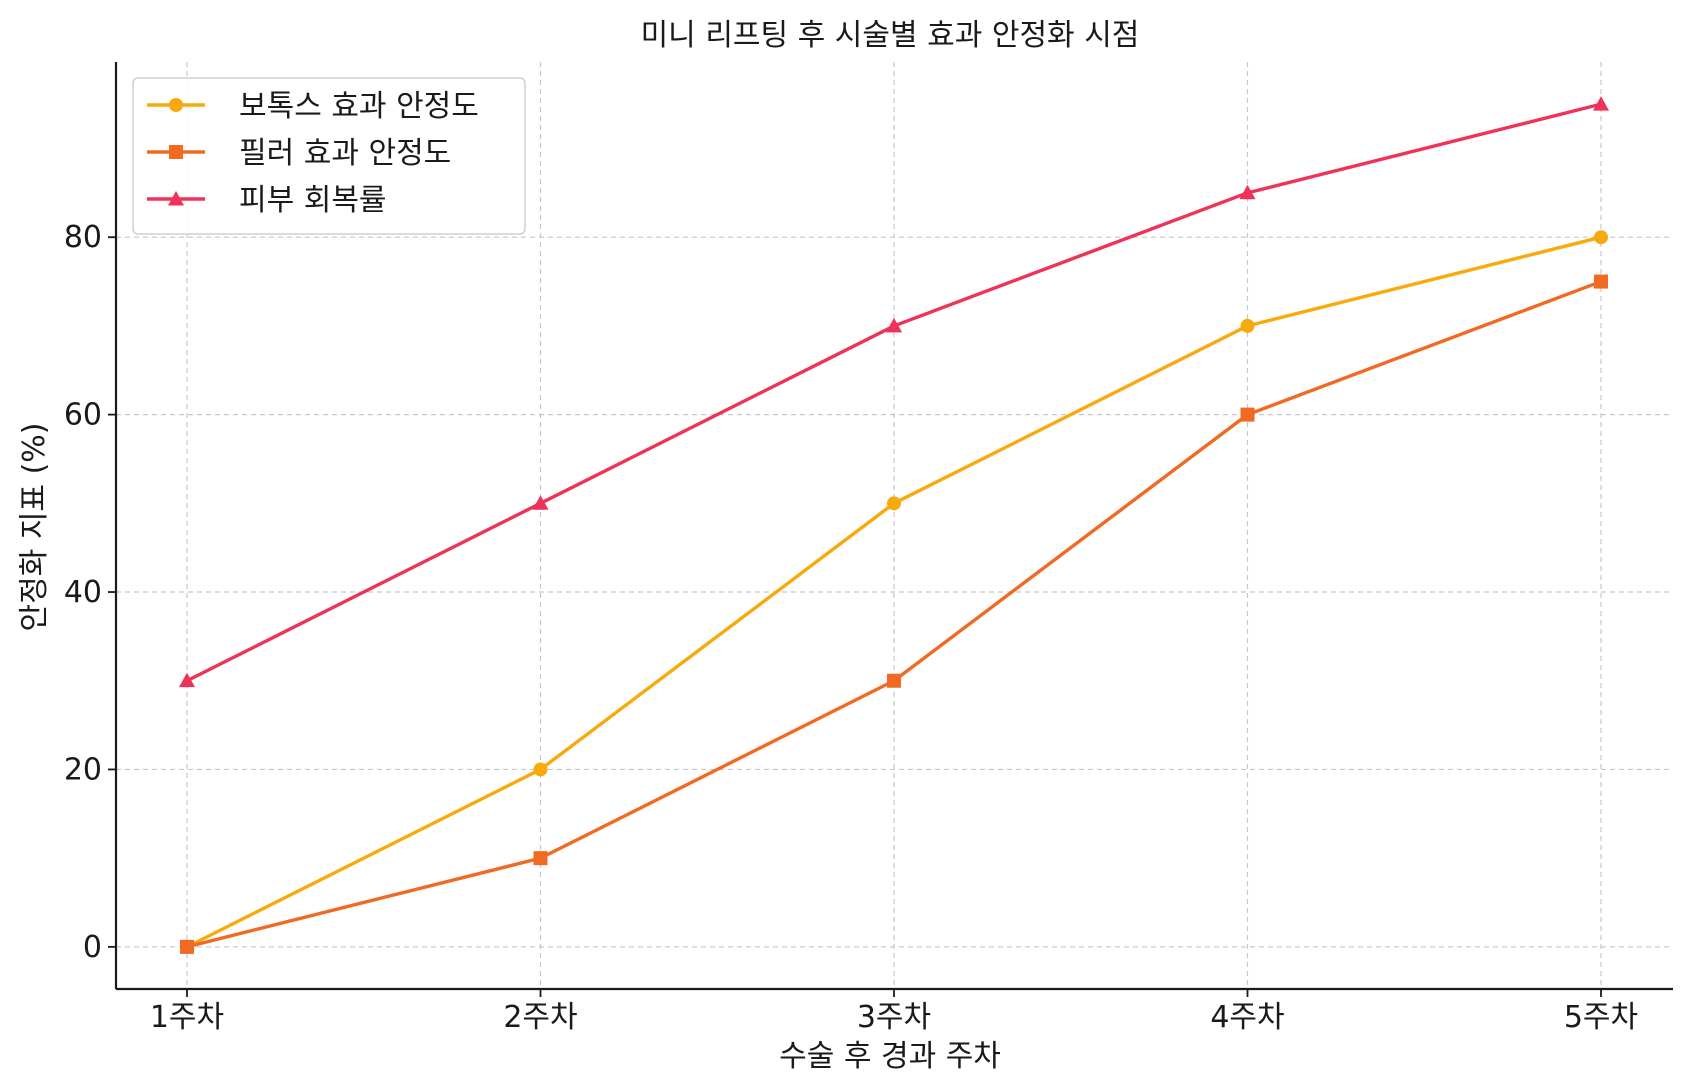  I want to click on x-tick-label: 3주차, so click(894, 1017).